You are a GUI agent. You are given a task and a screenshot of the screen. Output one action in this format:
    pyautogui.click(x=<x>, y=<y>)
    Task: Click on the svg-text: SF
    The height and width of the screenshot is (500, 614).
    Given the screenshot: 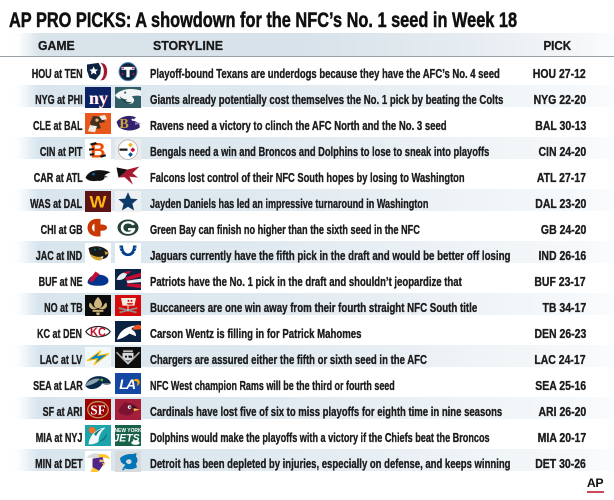 What is the action you would take?
    pyautogui.click(x=98, y=409)
    